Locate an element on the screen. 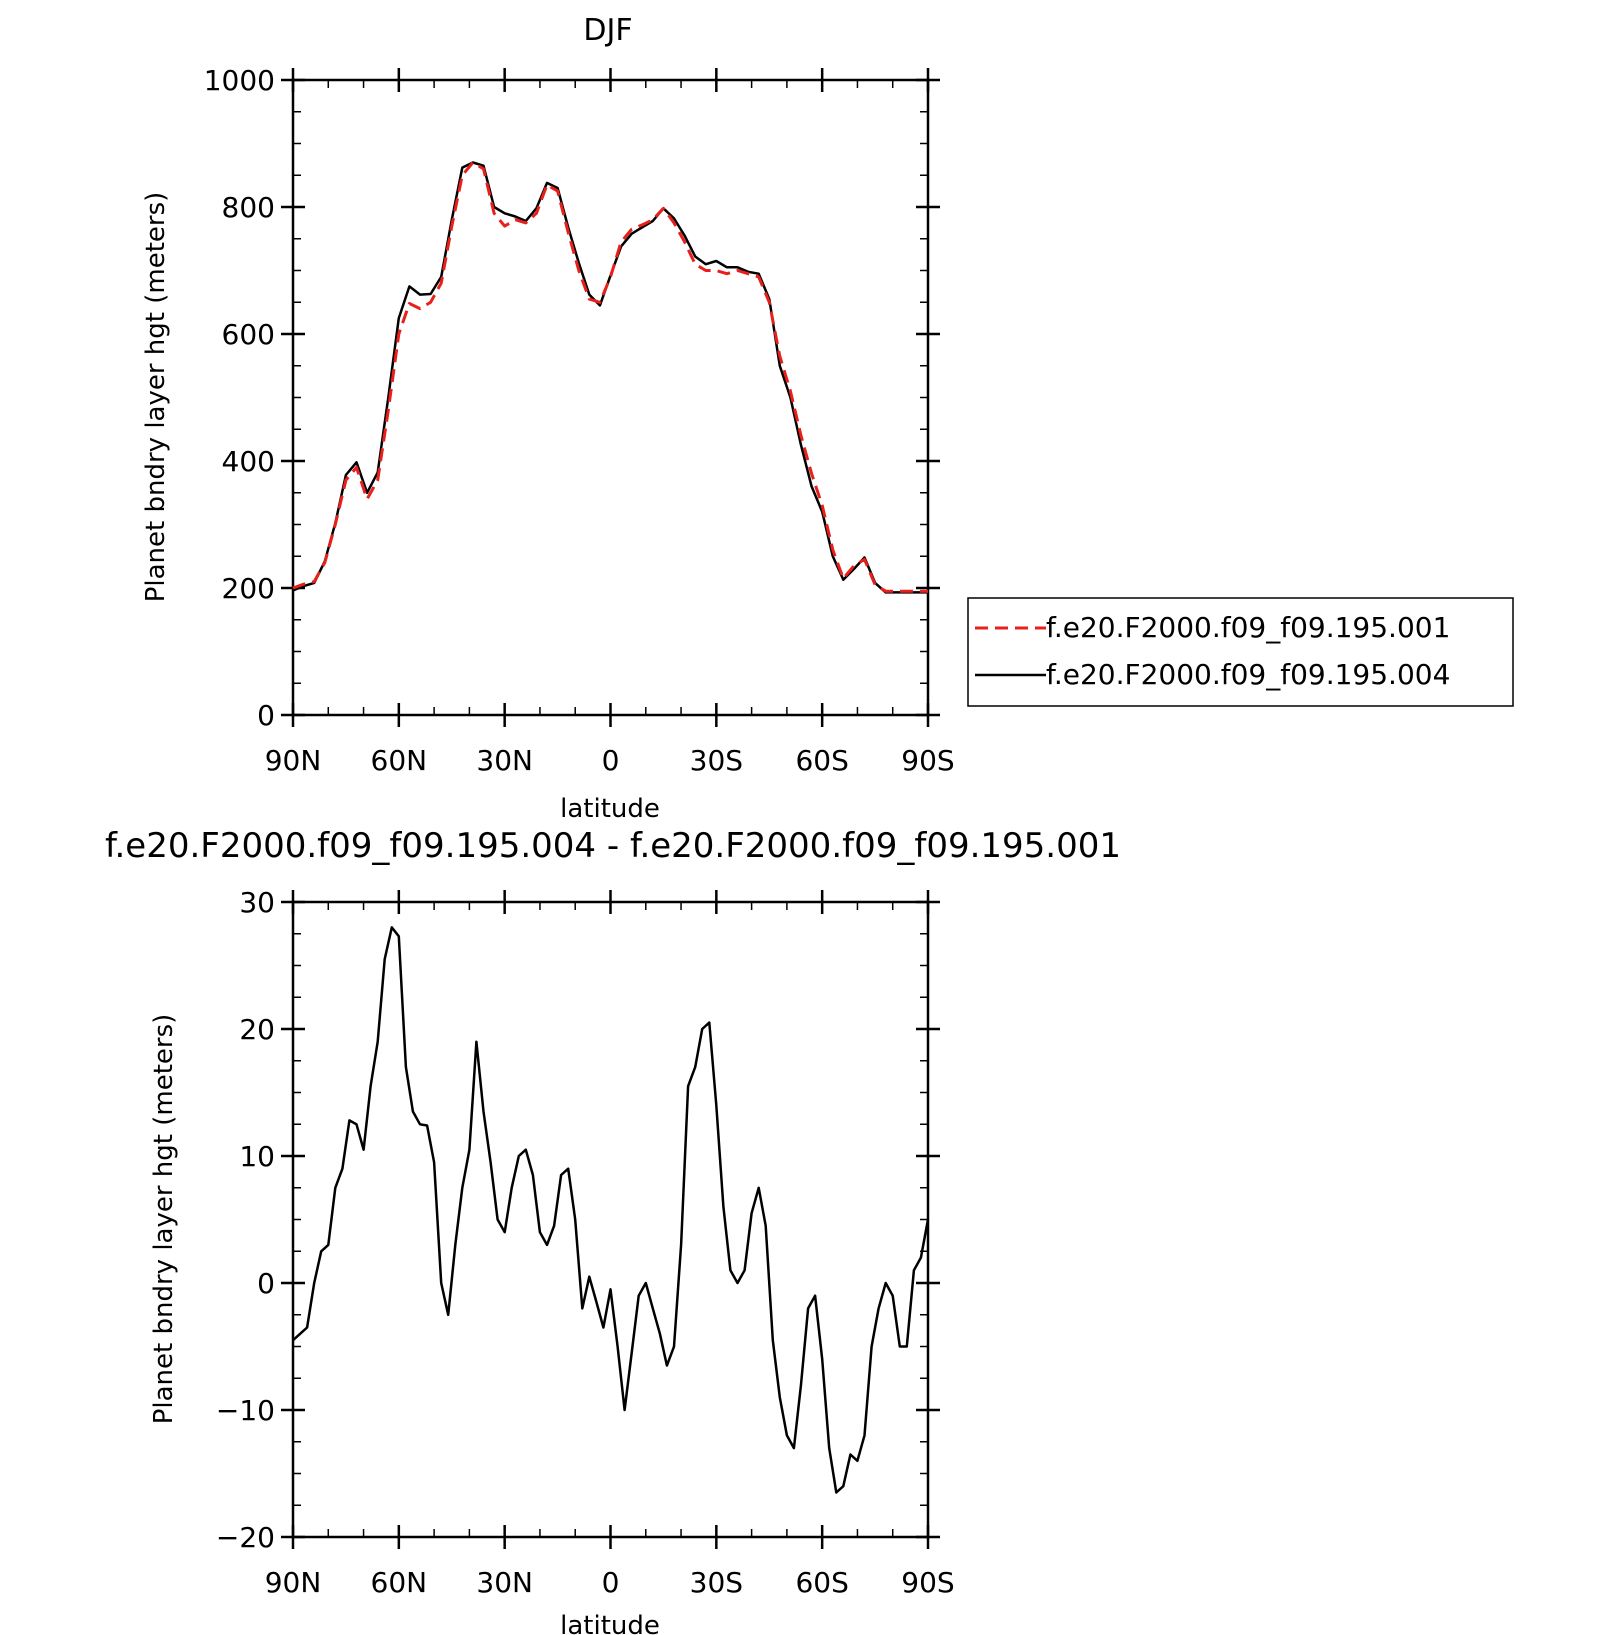 The width and height of the screenshot is (1605, 1635). bottom-y-tick-labels: −20 −10 0 10 20 30 is located at coordinates (245, 1220).